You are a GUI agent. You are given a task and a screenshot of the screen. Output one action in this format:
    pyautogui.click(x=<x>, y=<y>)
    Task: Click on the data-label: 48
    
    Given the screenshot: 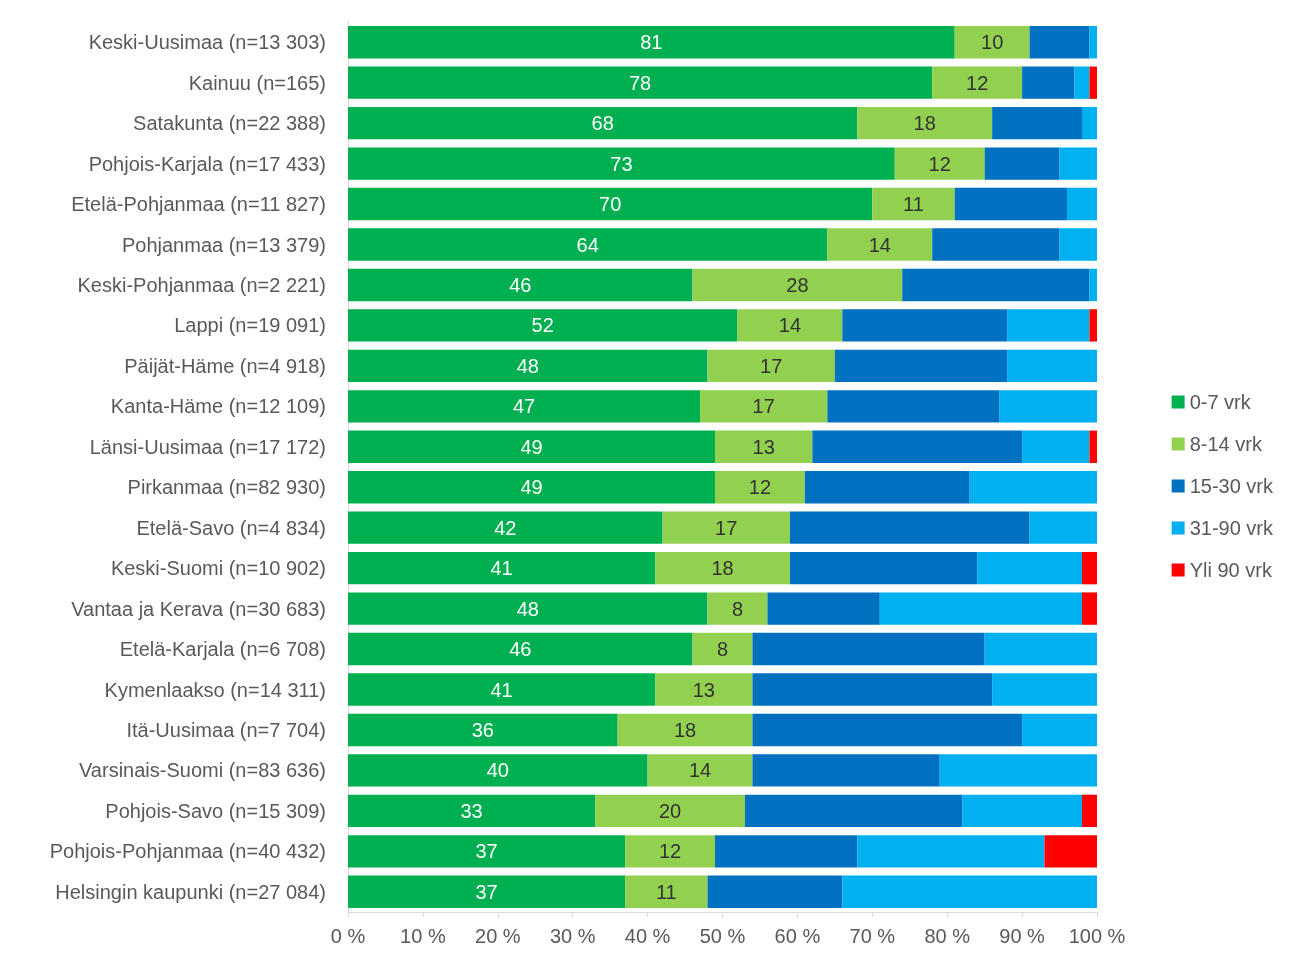 What is the action you would take?
    pyautogui.click(x=527, y=365)
    